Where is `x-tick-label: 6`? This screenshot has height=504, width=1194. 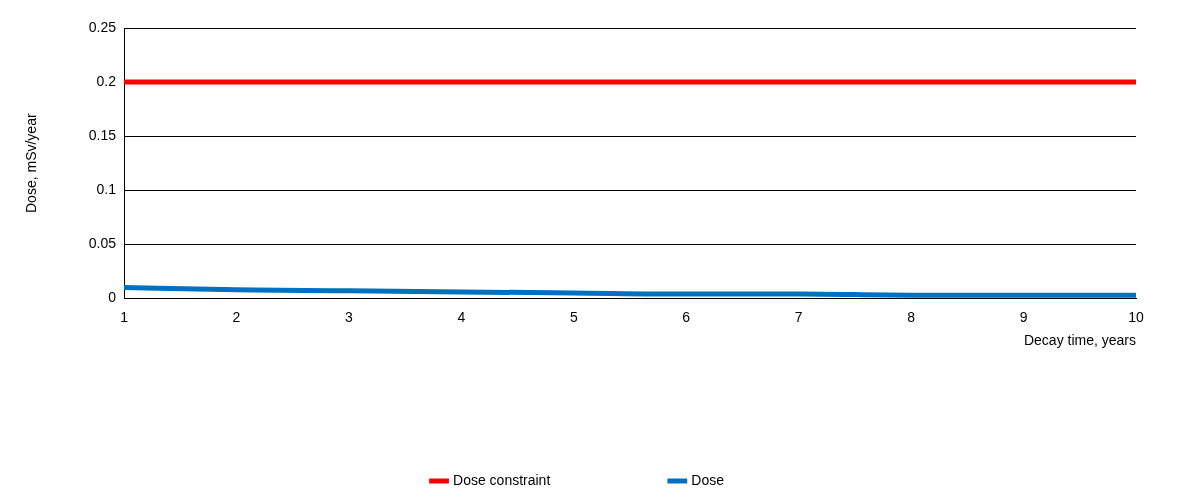 x-tick-label: 6 is located at coordinates (686, 316).